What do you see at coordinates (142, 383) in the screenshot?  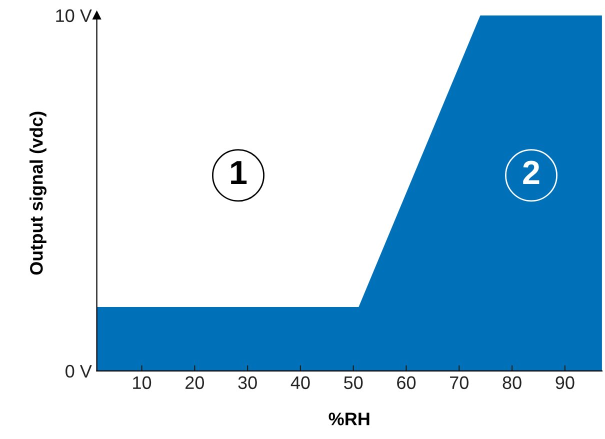 I see `x-tick-label: 10` at bounding box center [142, 383].